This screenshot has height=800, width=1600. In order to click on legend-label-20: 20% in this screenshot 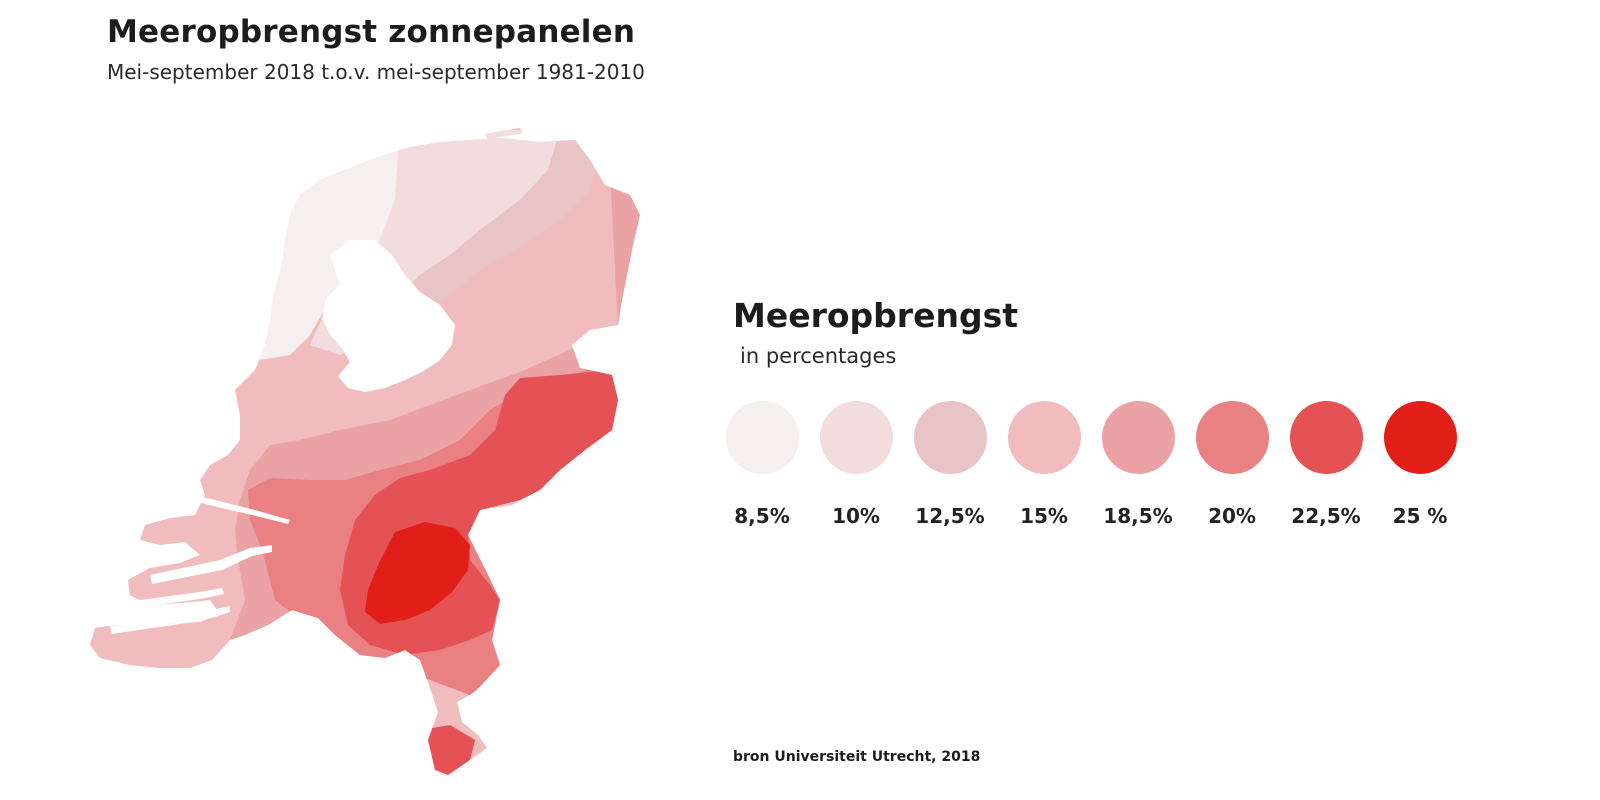, I will do `click(1232, 516)`.